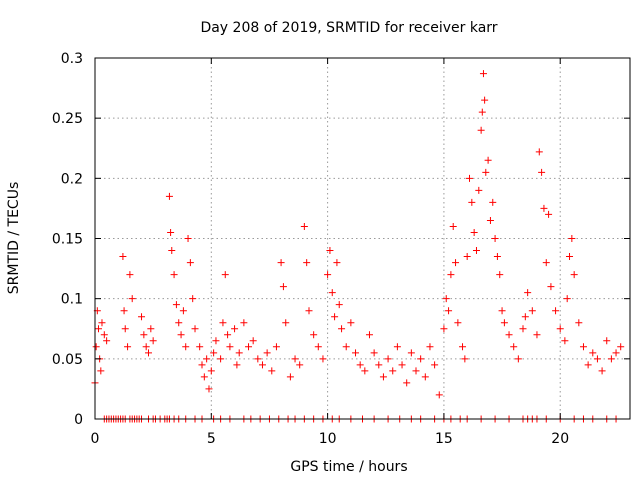 The height and width of the screenshot is (480, 640). I want to click on y-tick-label: 0.2, so click(72, 179).